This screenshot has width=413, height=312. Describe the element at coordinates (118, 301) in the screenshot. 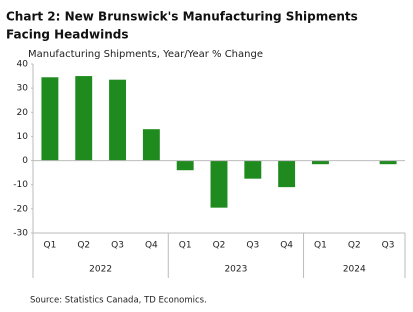

I see `source: Source: Statistics Canada, TD Economics.` at that location.